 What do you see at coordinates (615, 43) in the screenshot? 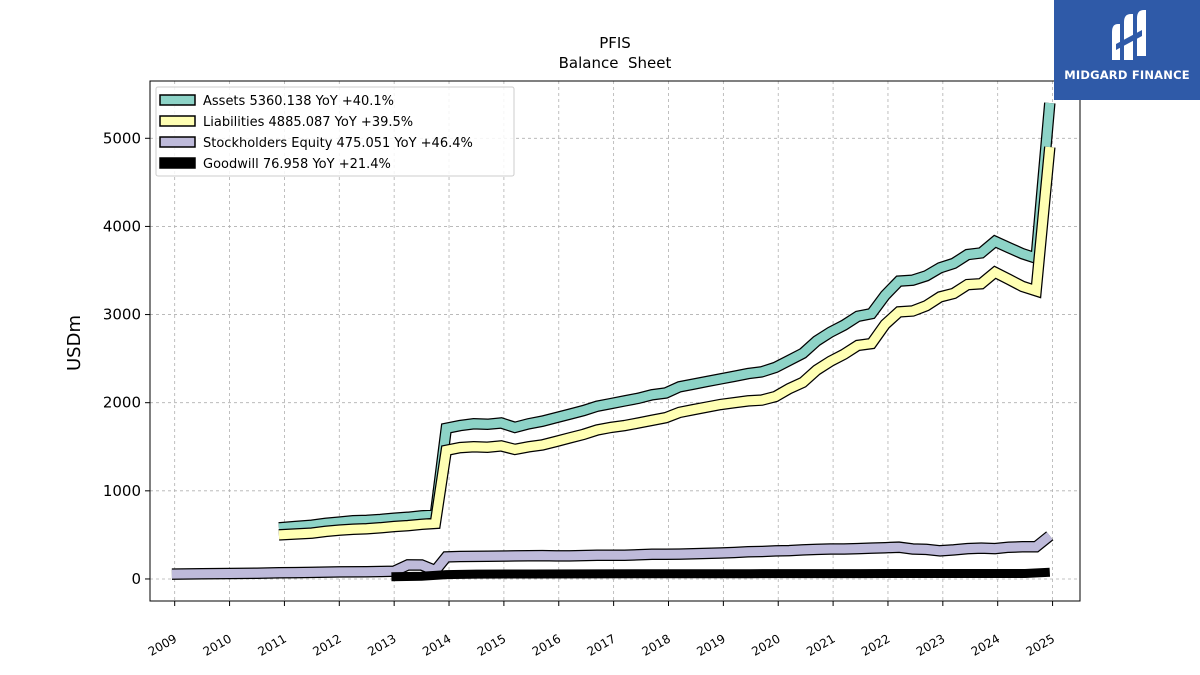
I see `chart-title: PFIS` at bounding box center [615, 43].